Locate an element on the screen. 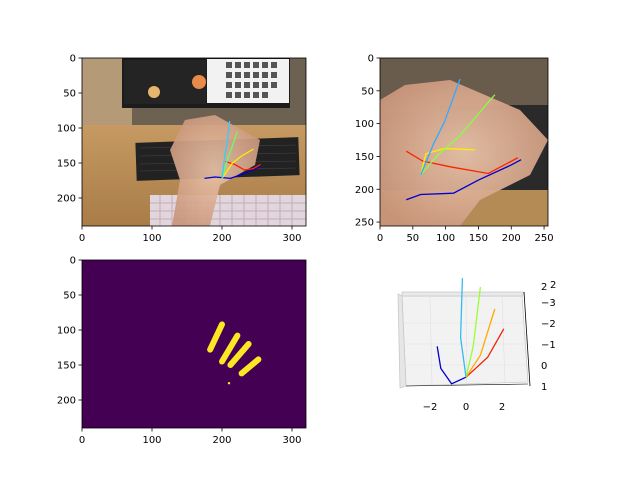 The width and height of the screenshot is (640, 480). 3d-hand-lines is located at coordinates (470, 331).